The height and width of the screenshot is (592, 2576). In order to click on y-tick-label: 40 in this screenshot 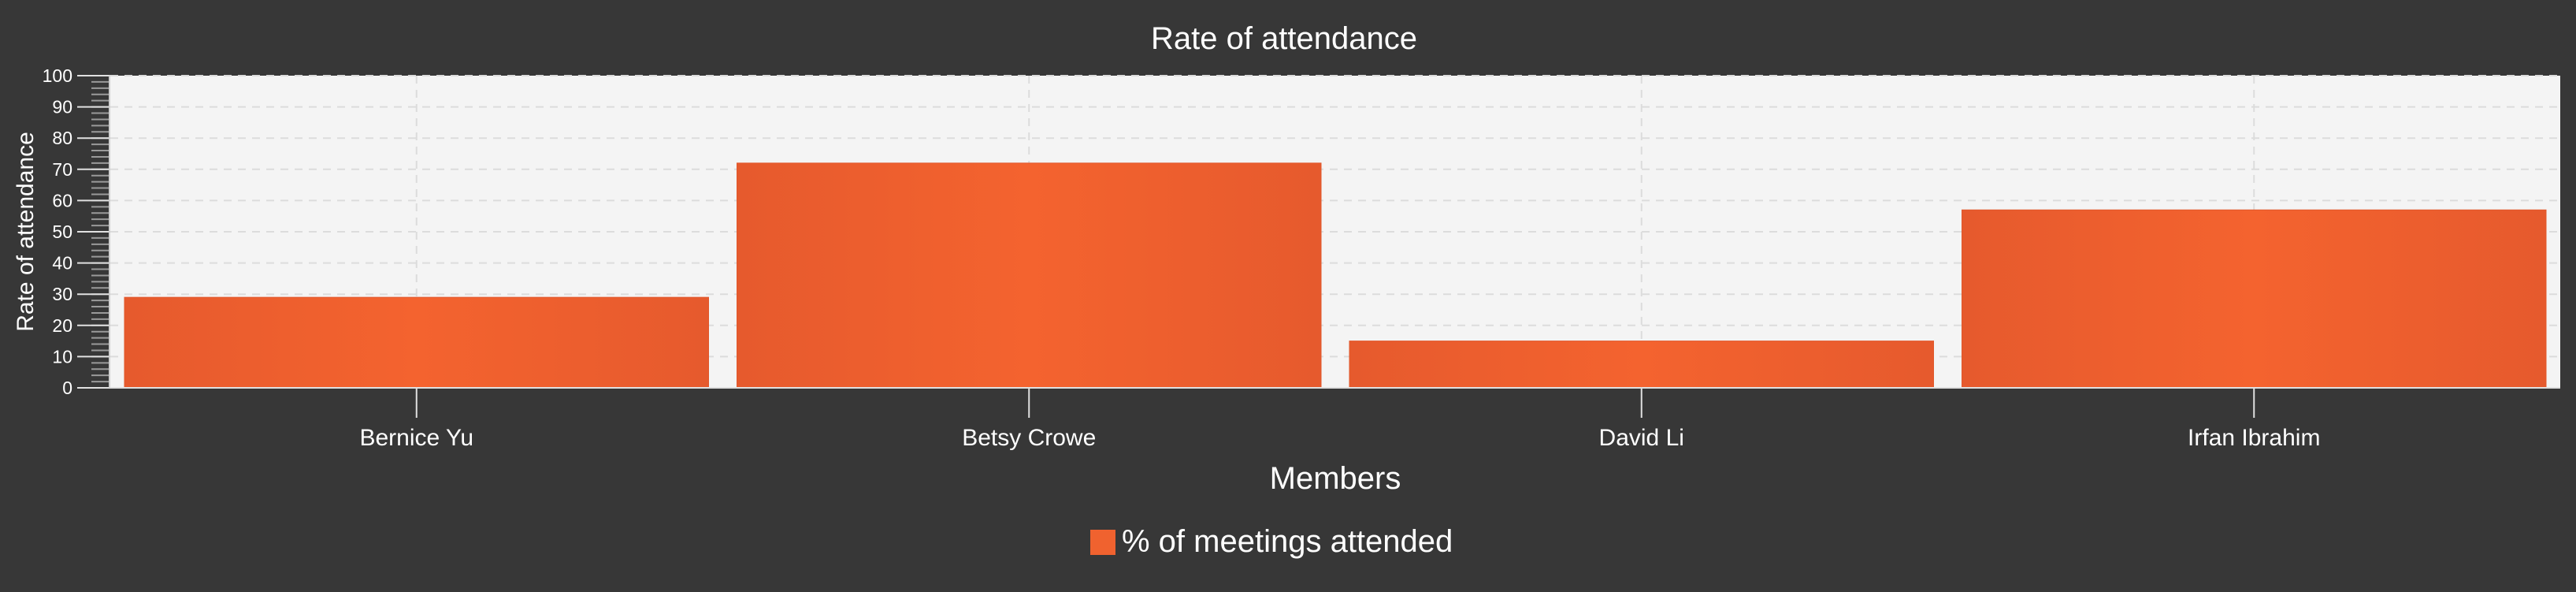, I will do `click(62, 263)`.